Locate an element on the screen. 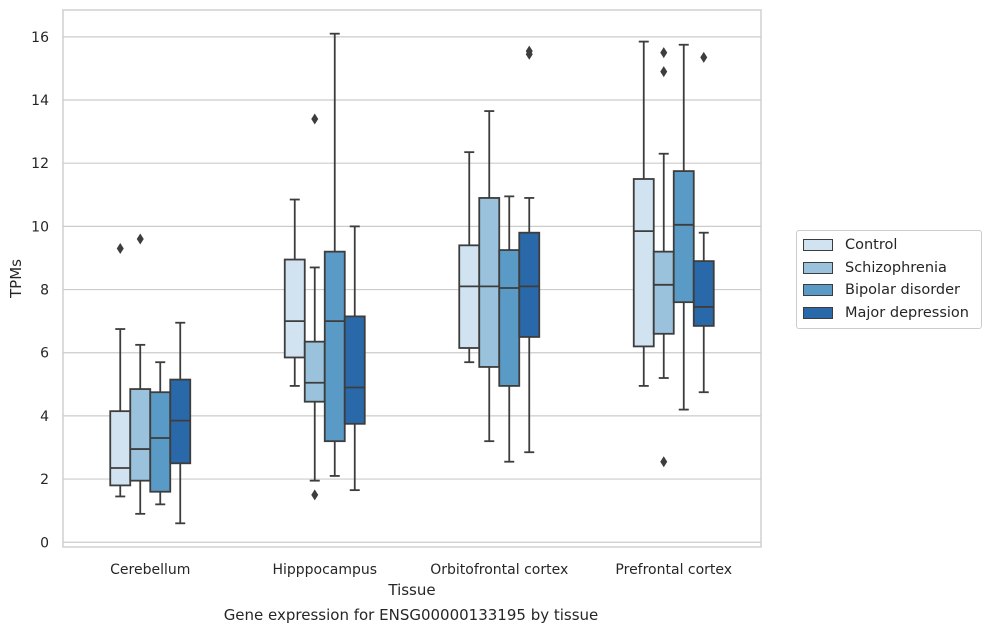 The image size is (992, 634). x-tick-label: Orbitofrontal cortex is located at coordinates (499, 570).